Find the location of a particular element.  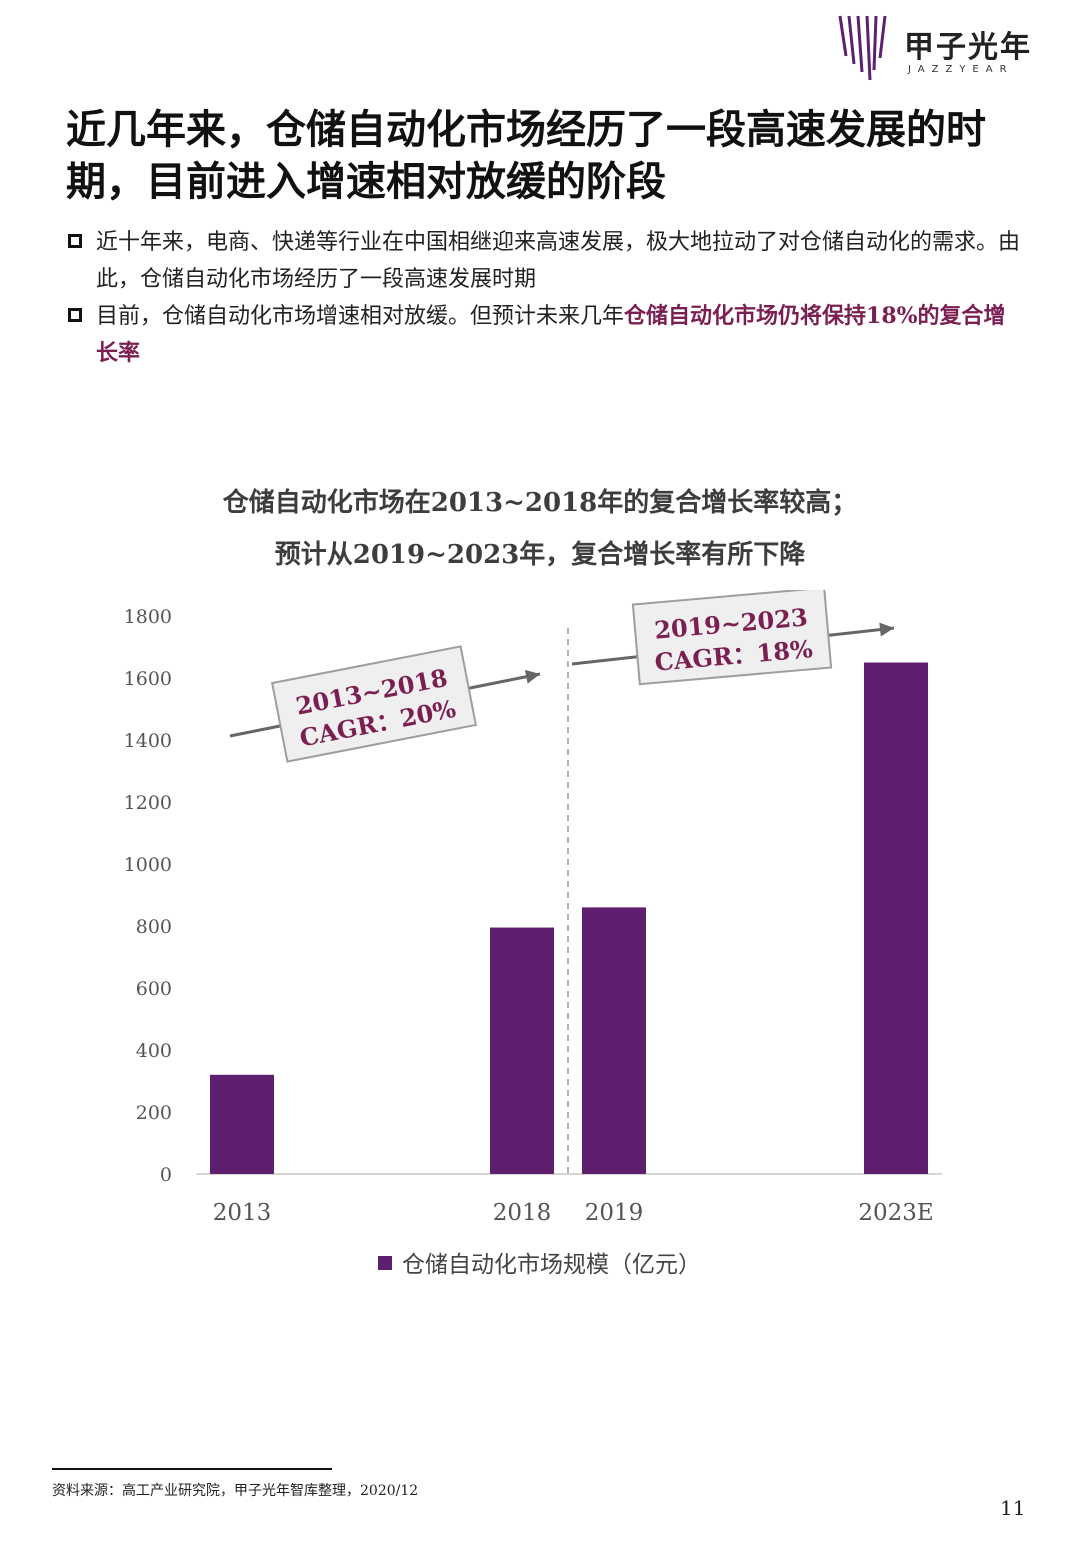

y-tick-label: 0 is located at coordinates (166, 1175).